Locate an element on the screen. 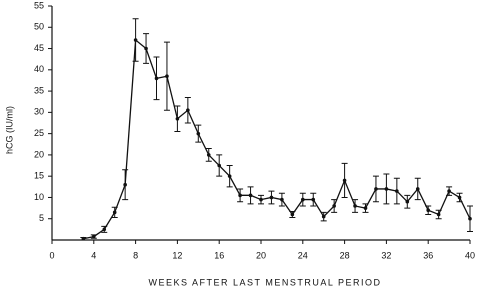  y-tick-label: 35 is located at coordinates (39, 90).